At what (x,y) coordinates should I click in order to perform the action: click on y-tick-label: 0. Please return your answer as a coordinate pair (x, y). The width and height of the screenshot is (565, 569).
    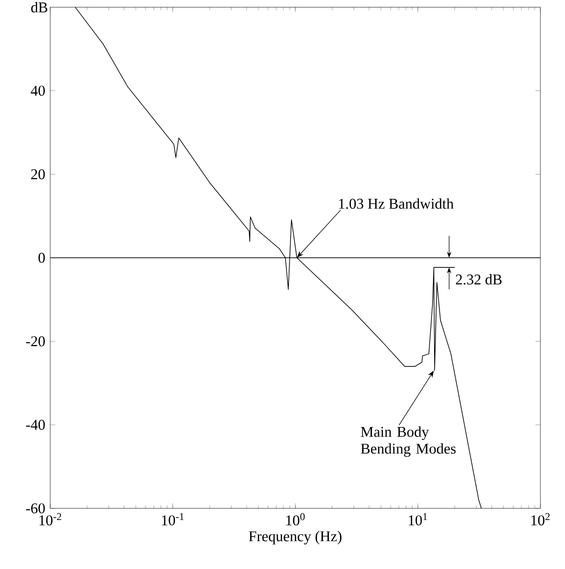
    Looking at the image, I should click on (41, 257).